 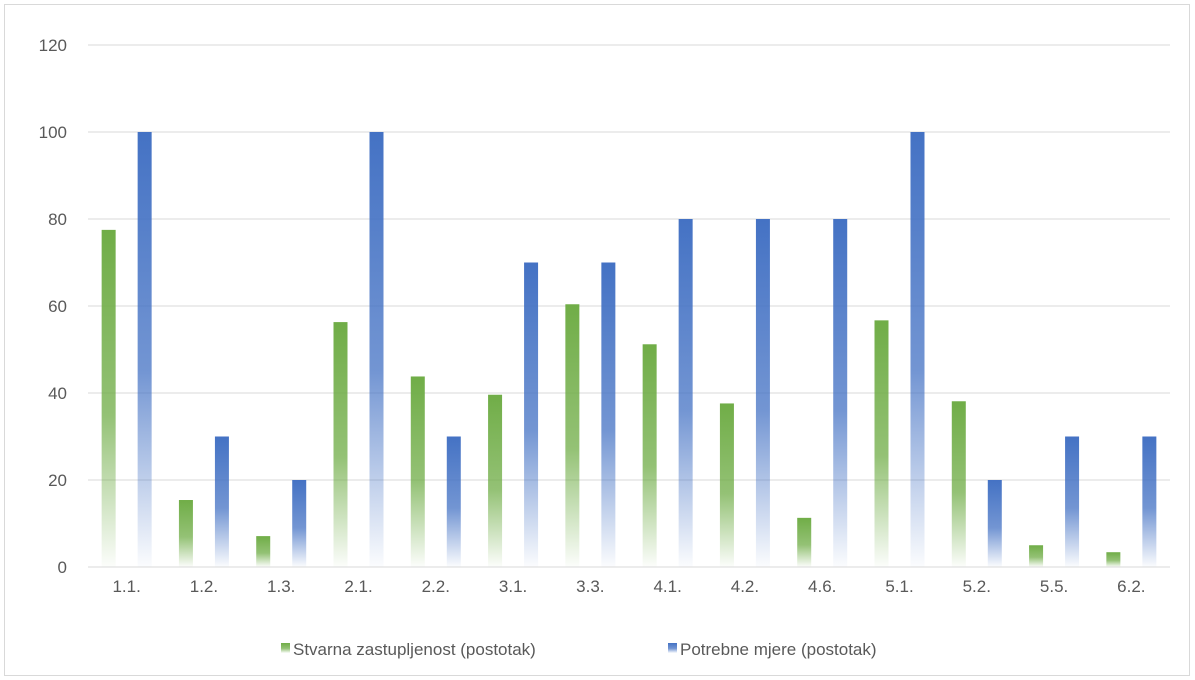 What do you see at coordinates (436, 586) in the screenshot?
I see `x-tick-label: 2.2.` at bounding box center [436, 586].